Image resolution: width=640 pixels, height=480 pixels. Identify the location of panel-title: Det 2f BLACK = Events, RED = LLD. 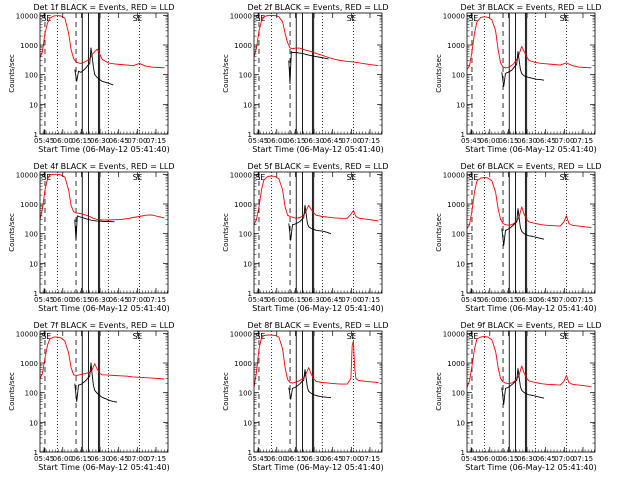
(317, 7).